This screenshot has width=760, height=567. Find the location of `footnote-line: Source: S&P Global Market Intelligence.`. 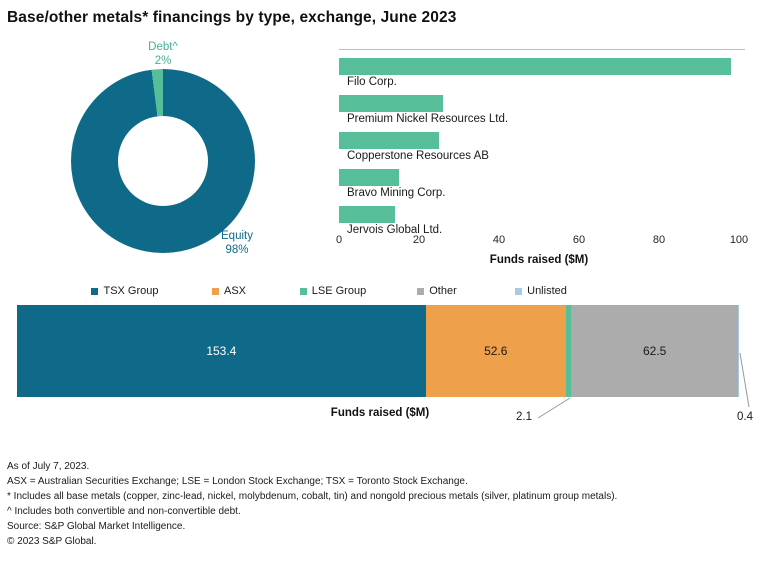

footnote-line: Source: S&P Global Market Intelligence. is located at coordinates (96, 526).